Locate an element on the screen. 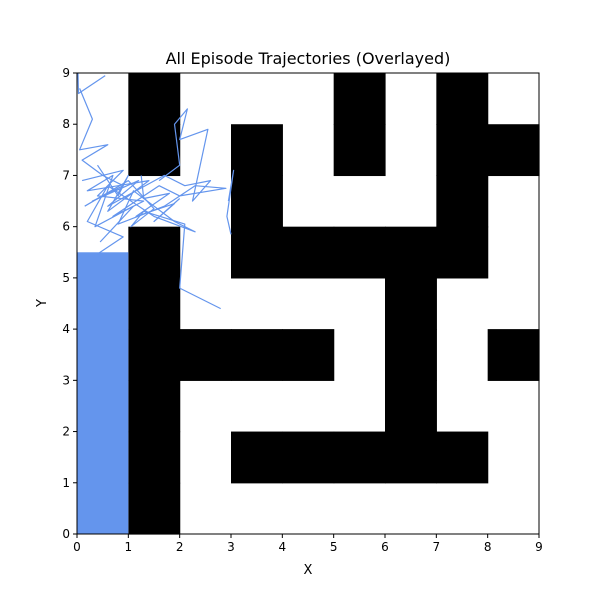  y-axis-ticks: 0 1 2 3 4 5 6 7 8 9 is located at coordinates (69, 303).